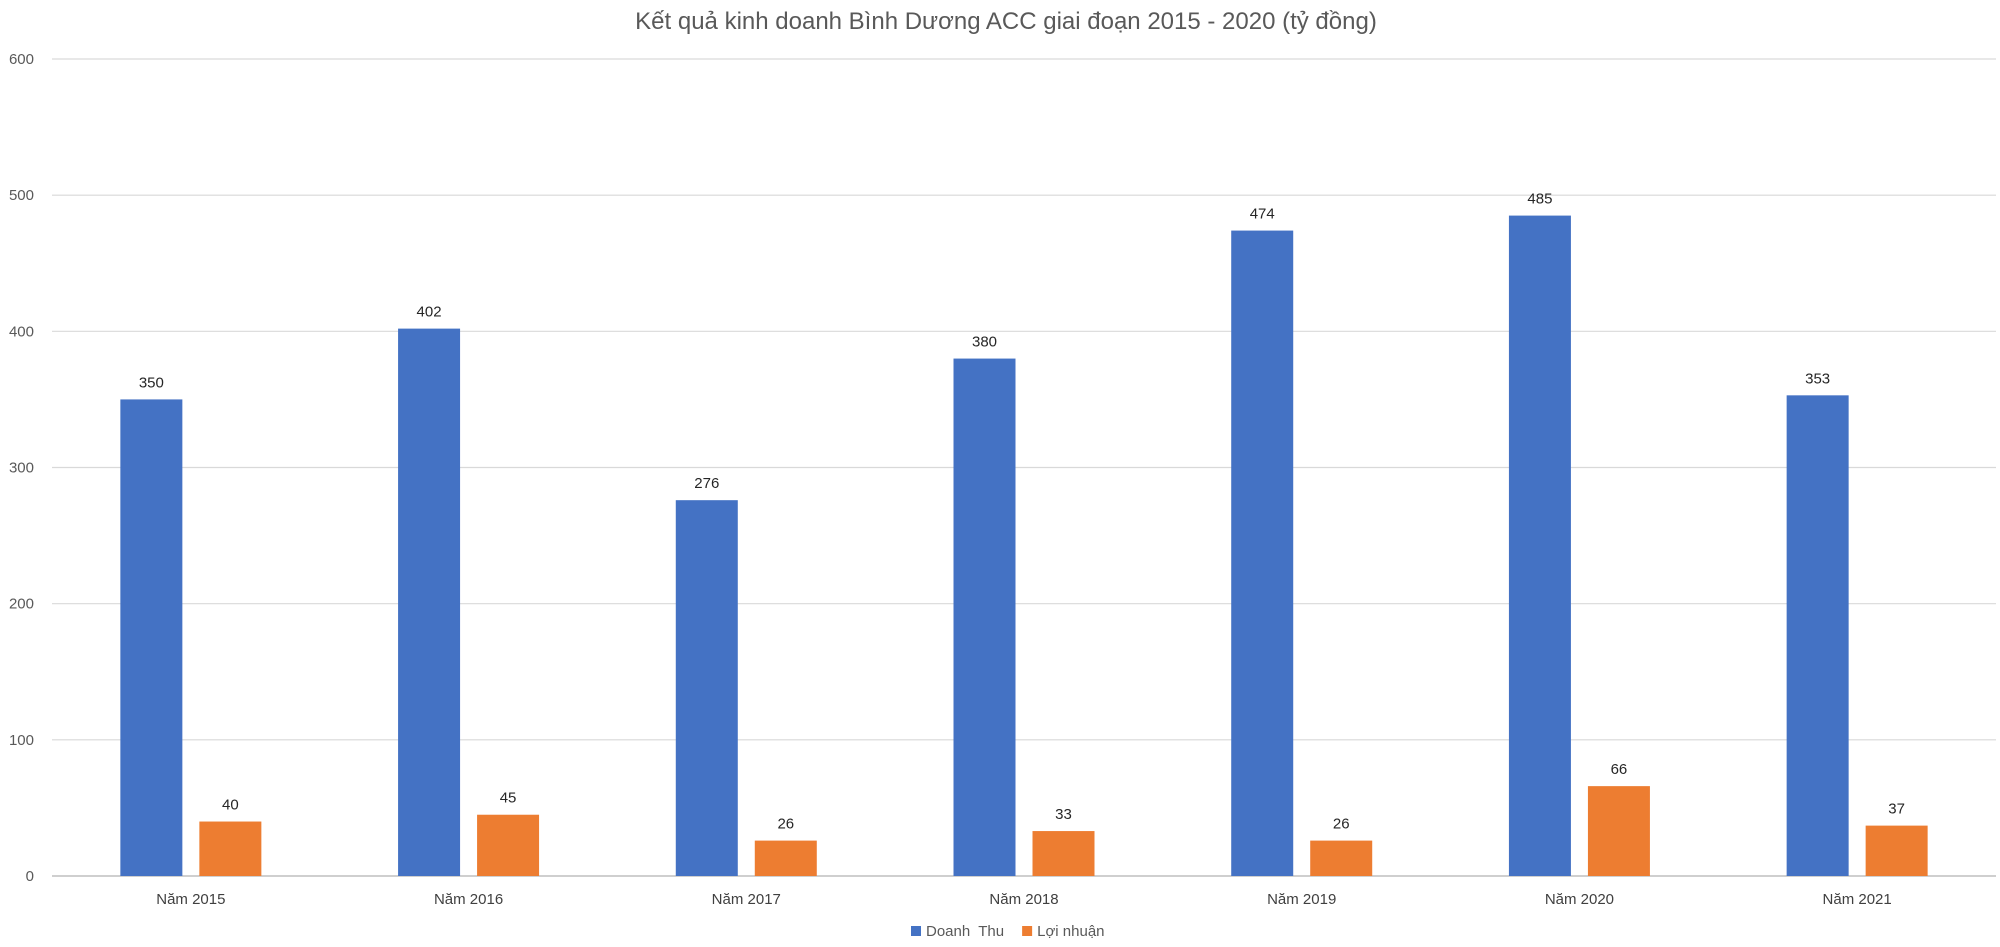 The height and width of the screenshot is (947, 2000). Describe the element at coordinates (429, 312) in the screenshot. I see `data-label: 402` at that location.